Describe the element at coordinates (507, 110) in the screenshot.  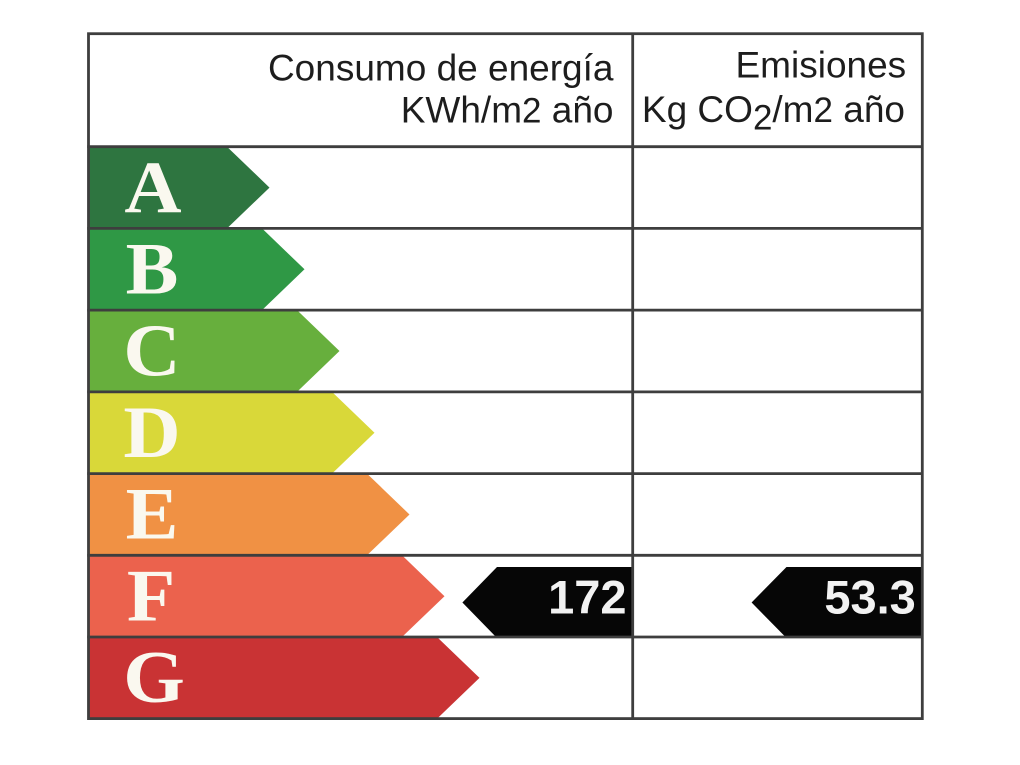
I see `svg-text: KWh/m2 año` at that location.